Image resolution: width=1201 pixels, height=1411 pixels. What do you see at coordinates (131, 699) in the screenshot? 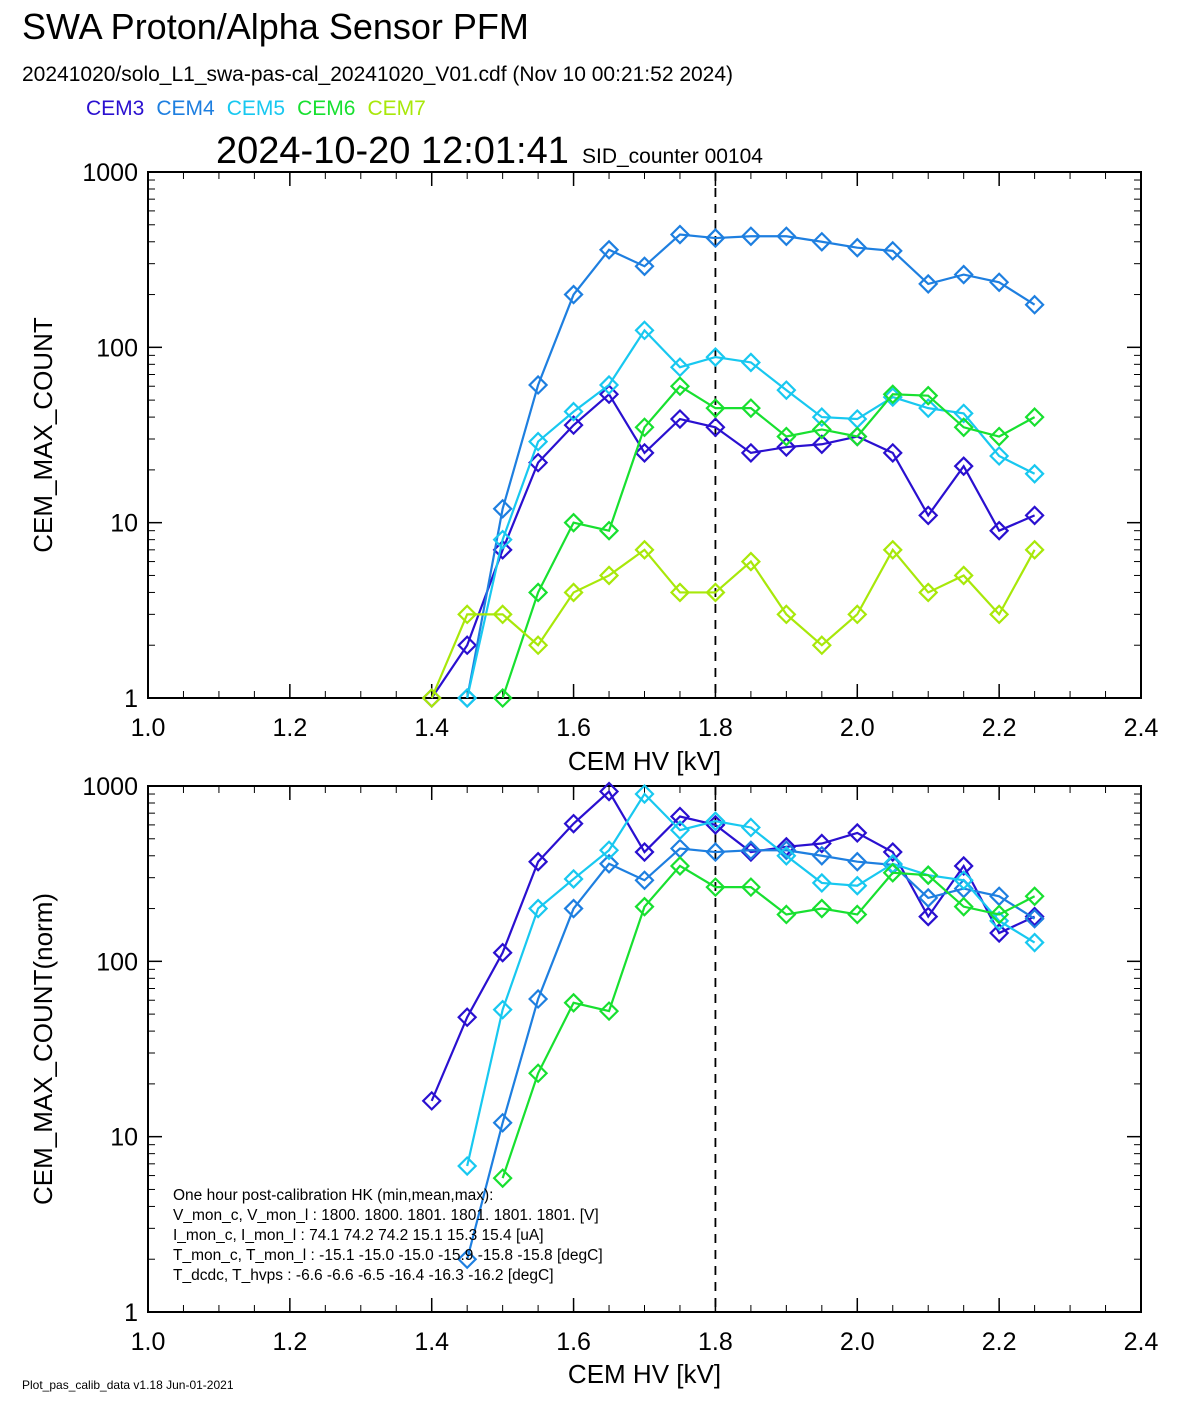
I see `y-tick-label: 1` at bounding box center [131, 699].